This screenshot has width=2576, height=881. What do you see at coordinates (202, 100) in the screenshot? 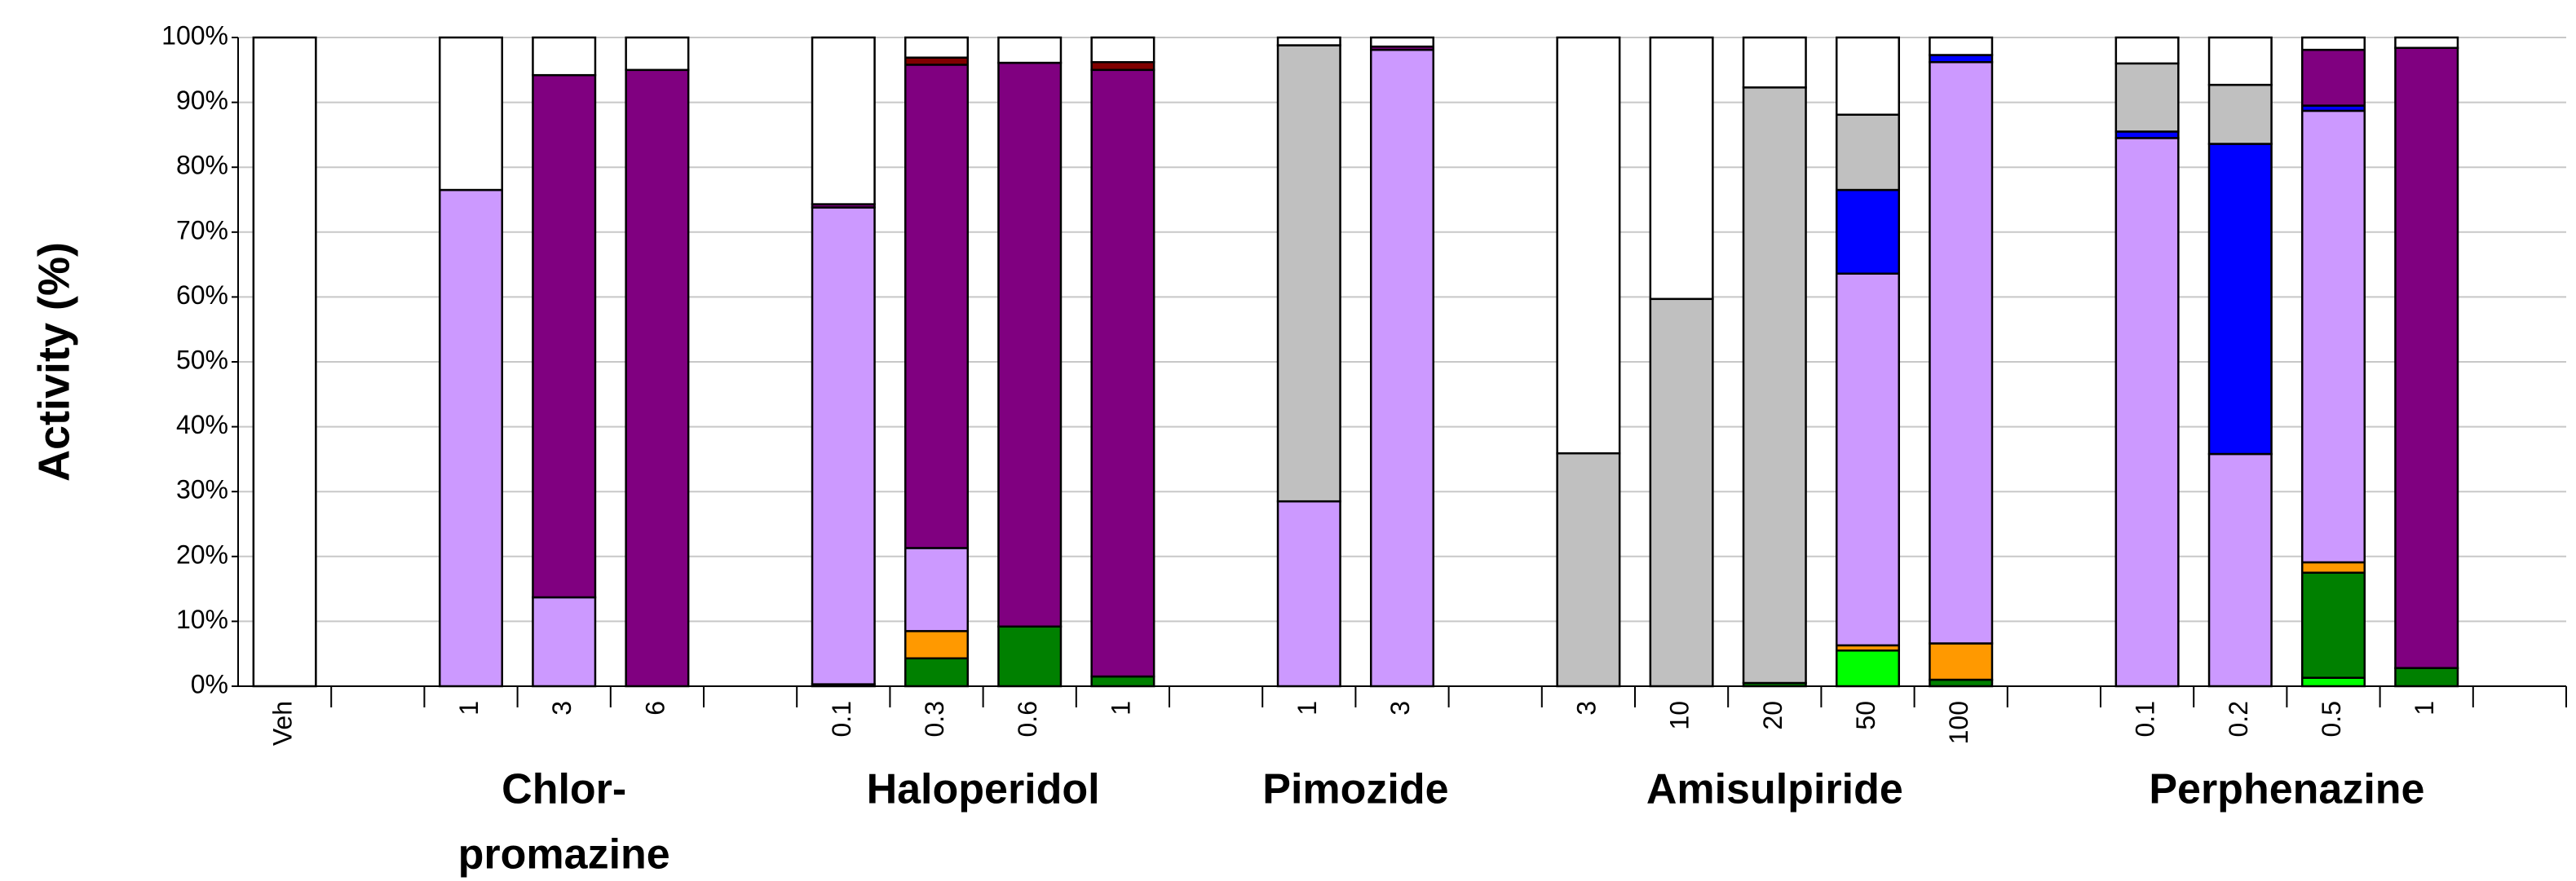
I see `y-tick-label: 90%` at bounding box center [202, 100].